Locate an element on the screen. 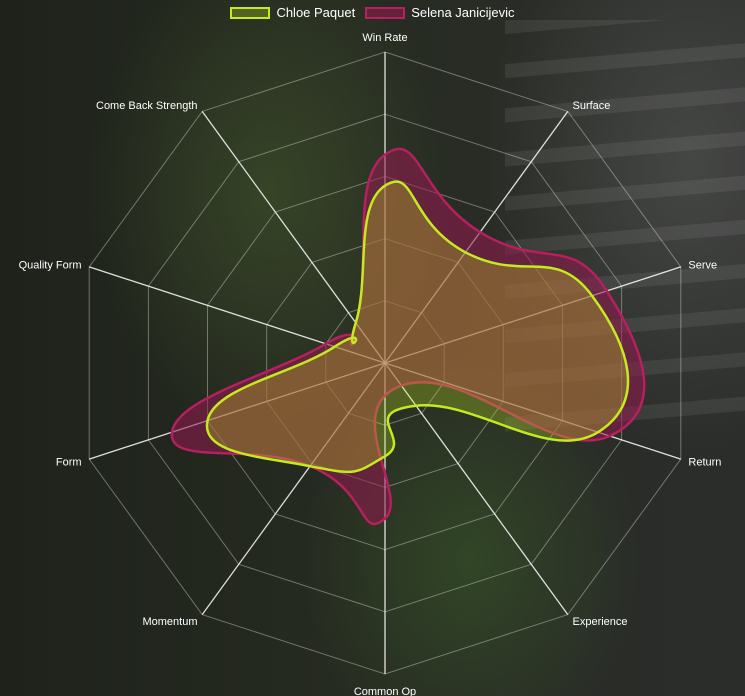 Image resolution: width=745 pixels, height=696 pixels. legend-item-chloe-paquet: Chloe Paquet is located at coordinates (292, 12).